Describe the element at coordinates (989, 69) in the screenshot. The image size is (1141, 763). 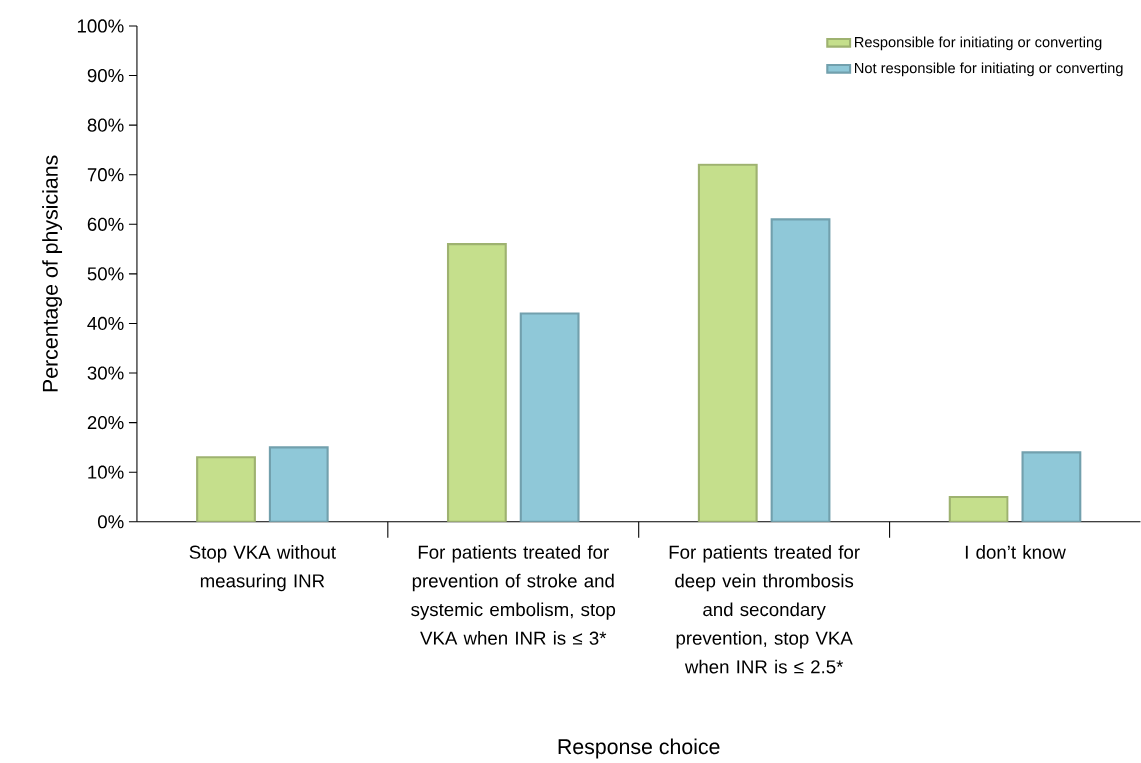
I see `legend-label: Not responsible for initiating or converting` at that location.